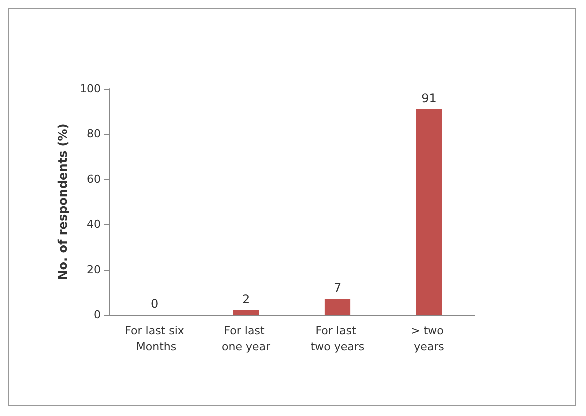 The height and width of the screenshot is (416, 586). Describe the element at coordinates (246, 299) in the screenshot. I see `data-label: 2` at that location.